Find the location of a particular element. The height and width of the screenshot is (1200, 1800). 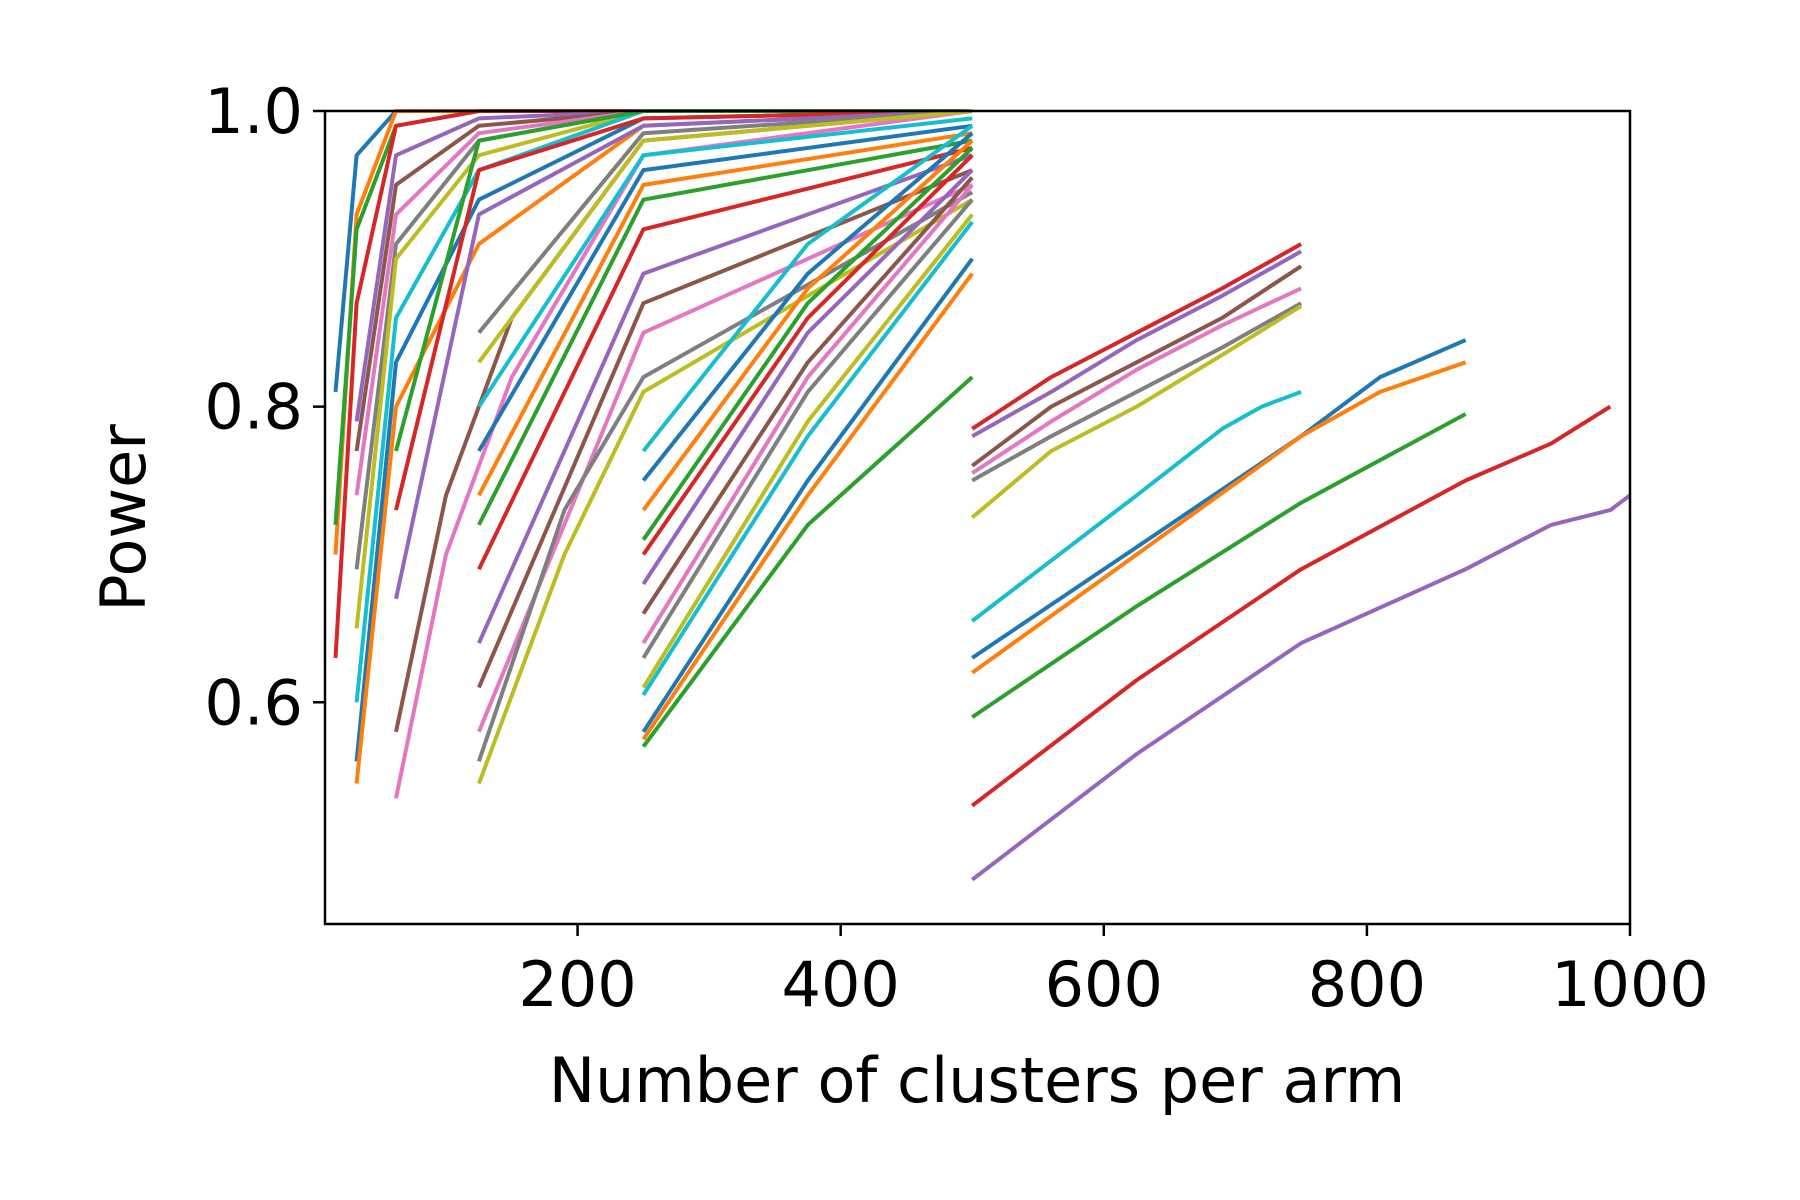

x-tick-label: 600 is located at coordinates (1104, 984).